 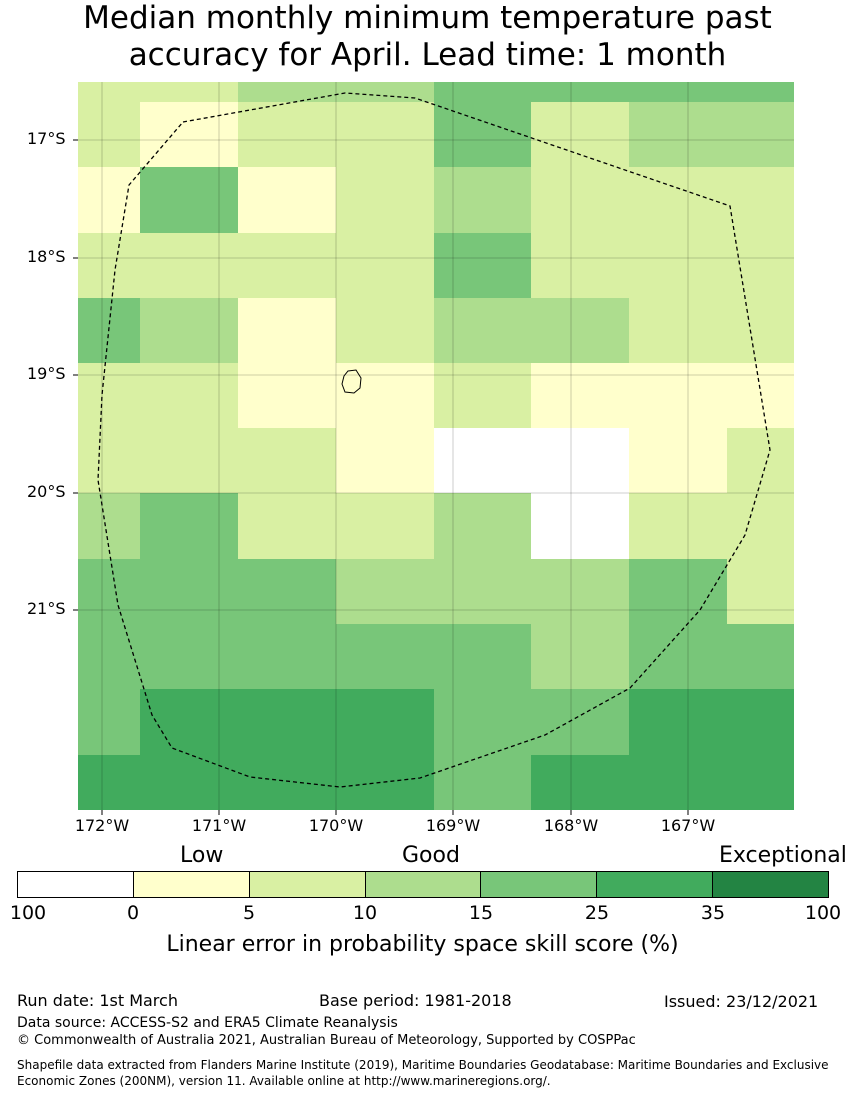 What do you see at coordinates (46, 491) in the screenshot?
I see `lat-label: 20°S` at bounding box center [46, 491].